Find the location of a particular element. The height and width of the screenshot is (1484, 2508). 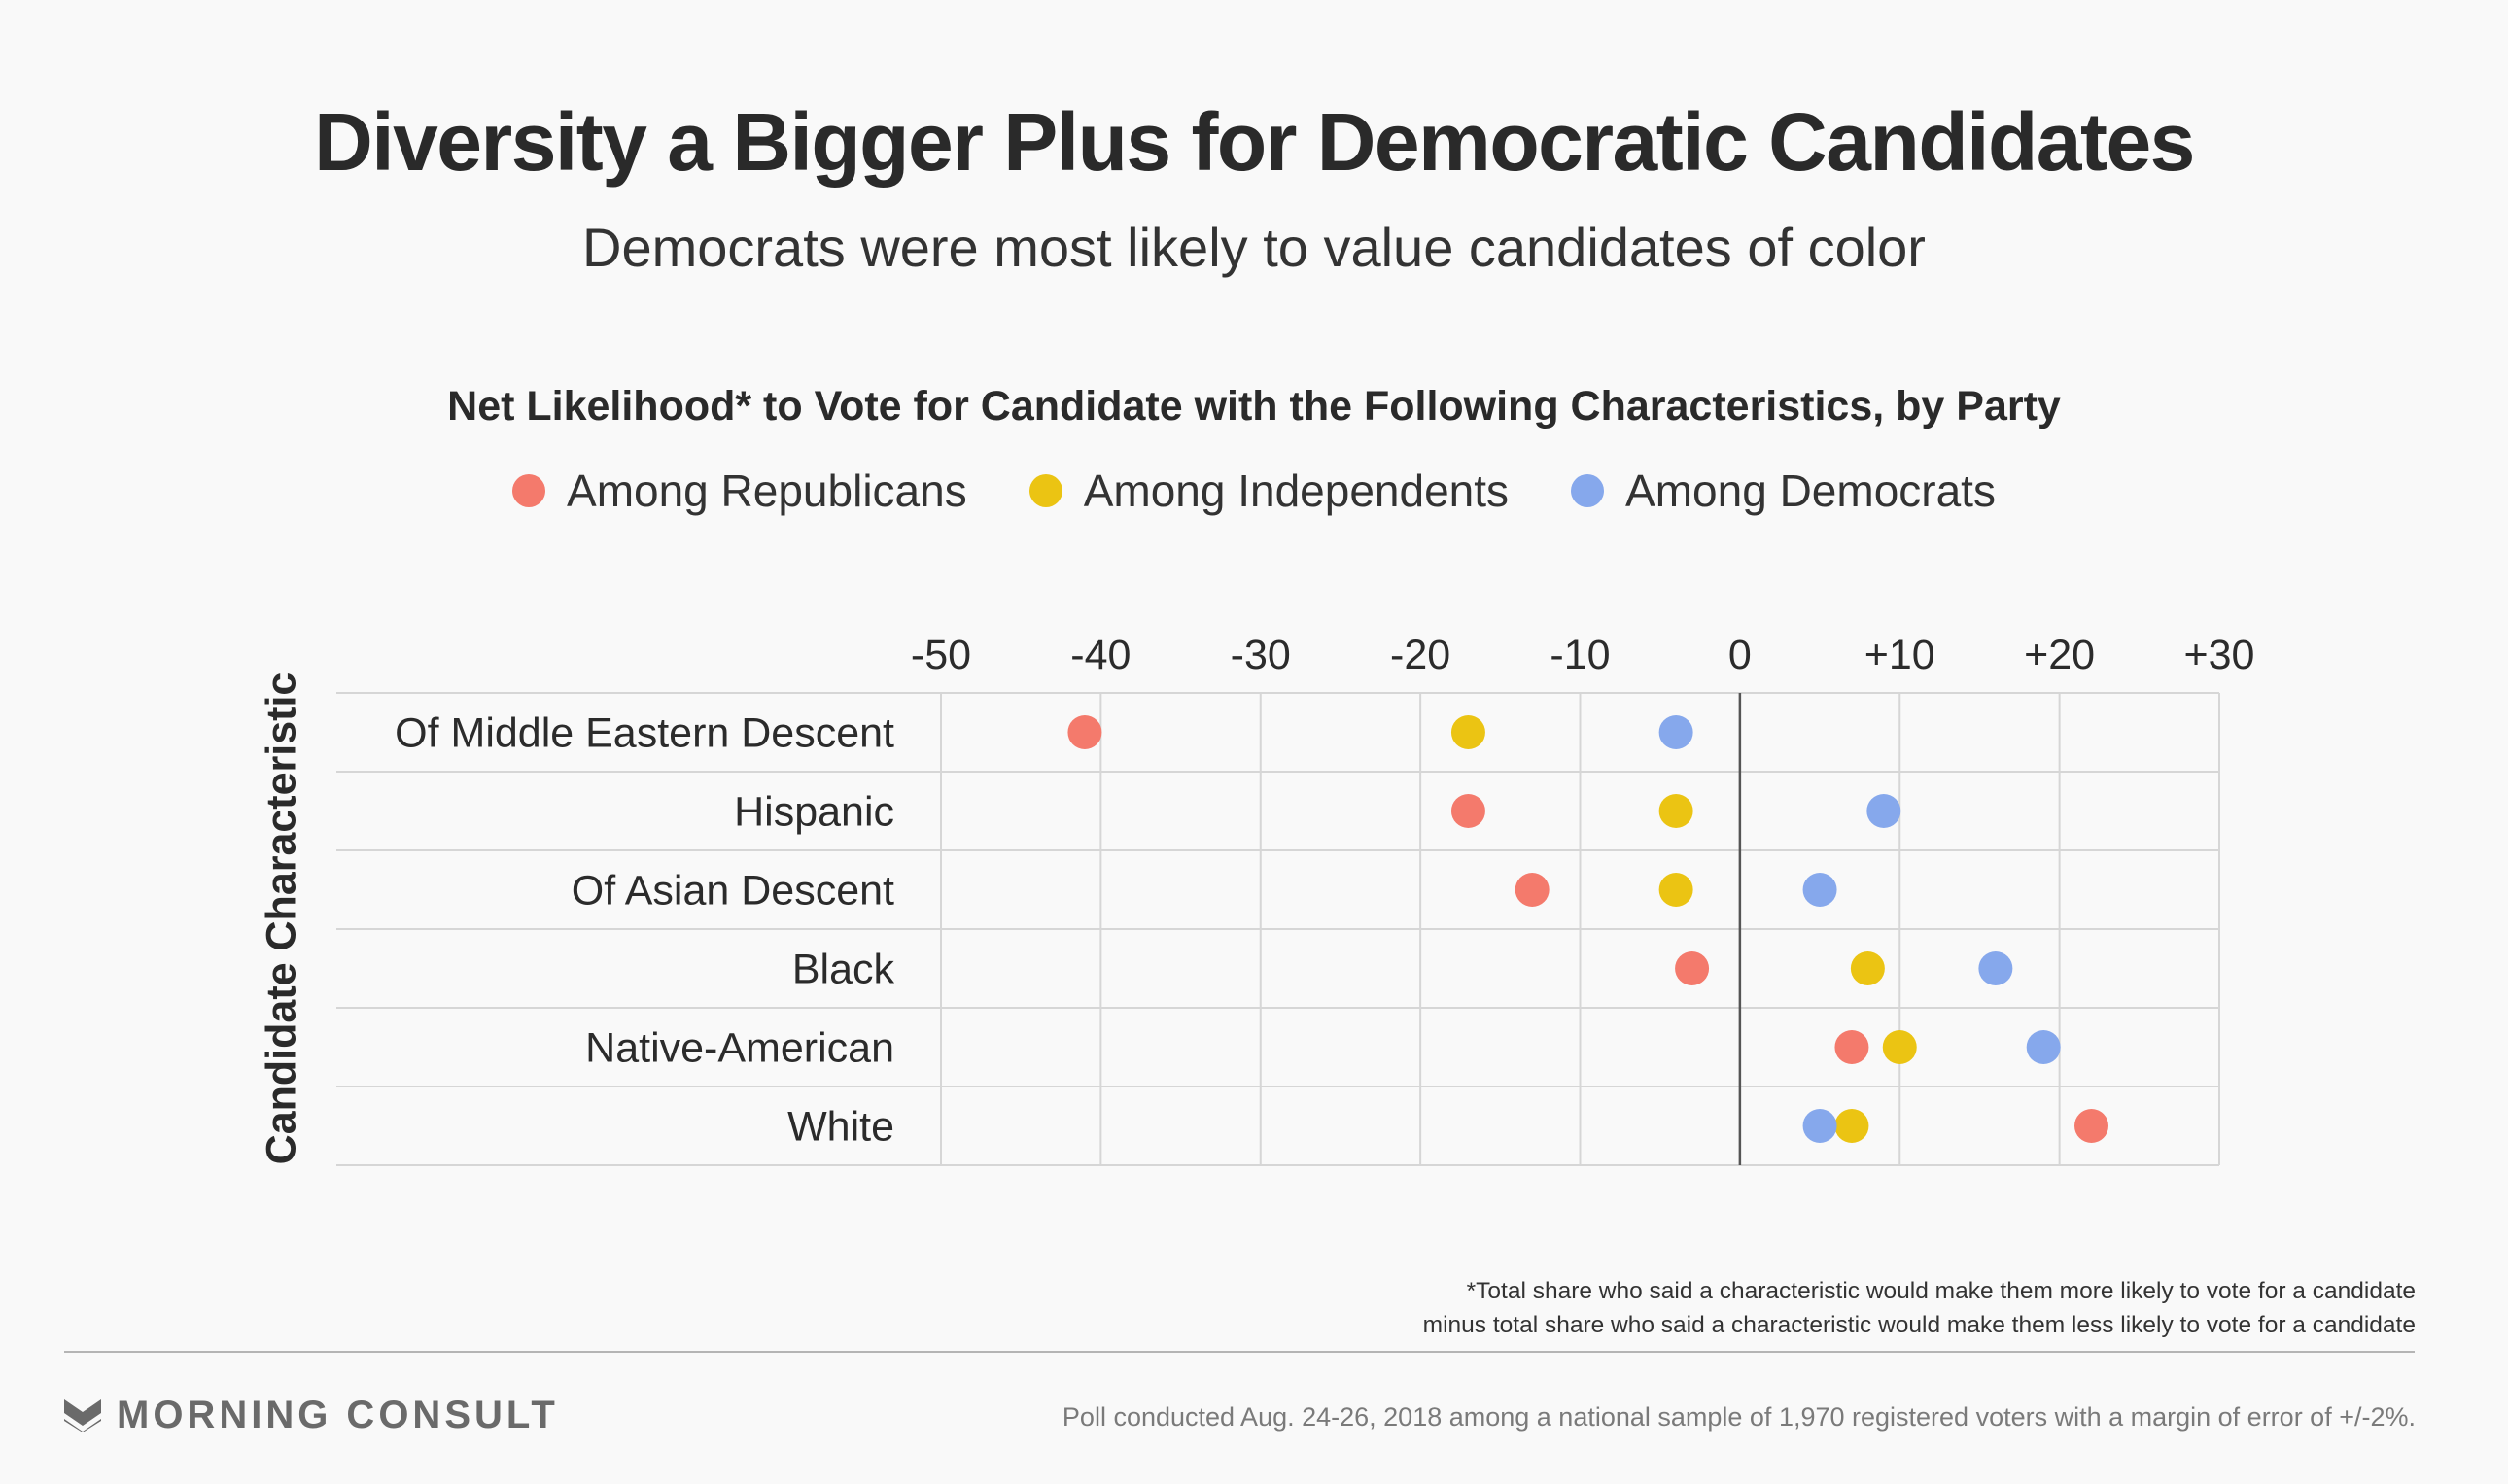

brand-logo: MORNING CONSULT is located at coordinates (311, 1415).